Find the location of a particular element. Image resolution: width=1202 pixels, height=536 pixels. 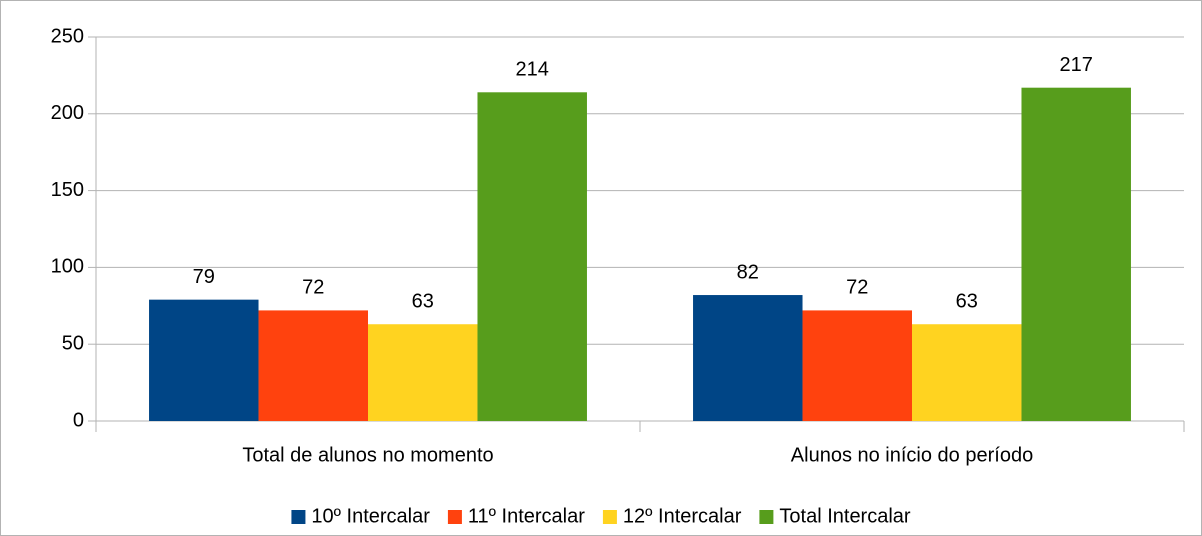

data-label: 214 is located at coordinates (532, 70).